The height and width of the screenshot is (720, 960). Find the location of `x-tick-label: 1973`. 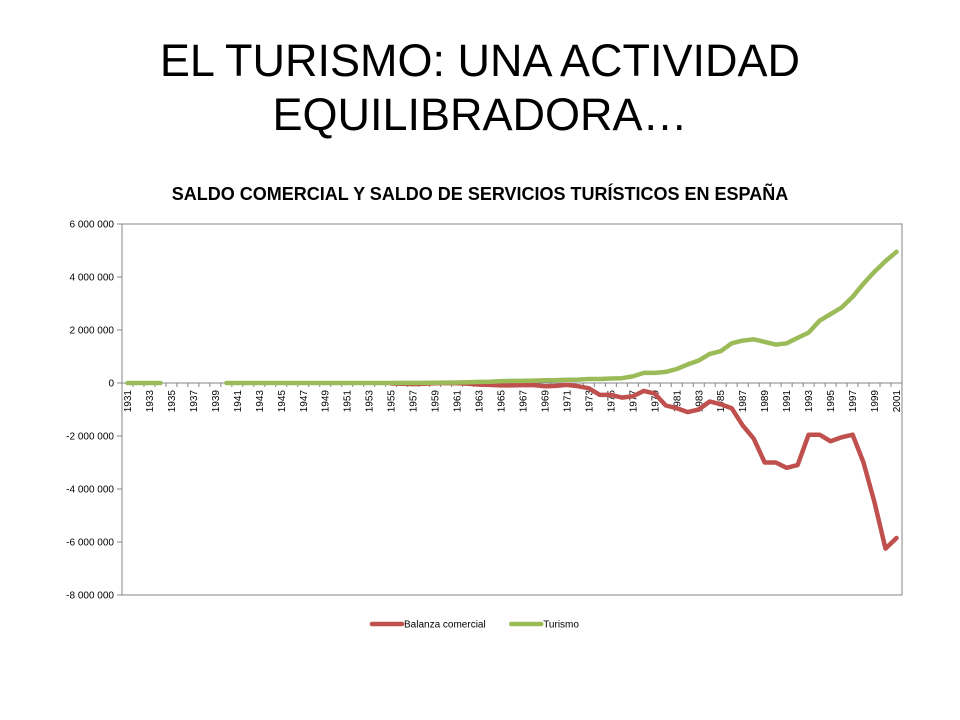

x-tick-label: 1973 is located at coordinates (589, 401).